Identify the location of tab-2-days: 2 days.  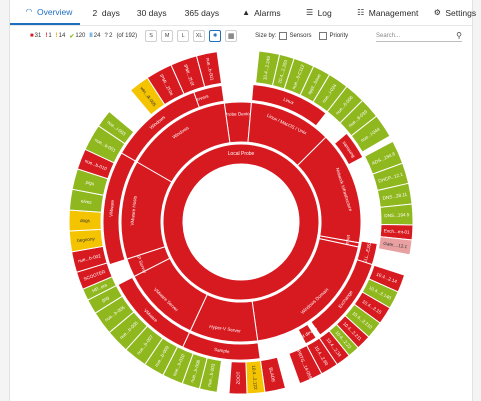
(103, 12).